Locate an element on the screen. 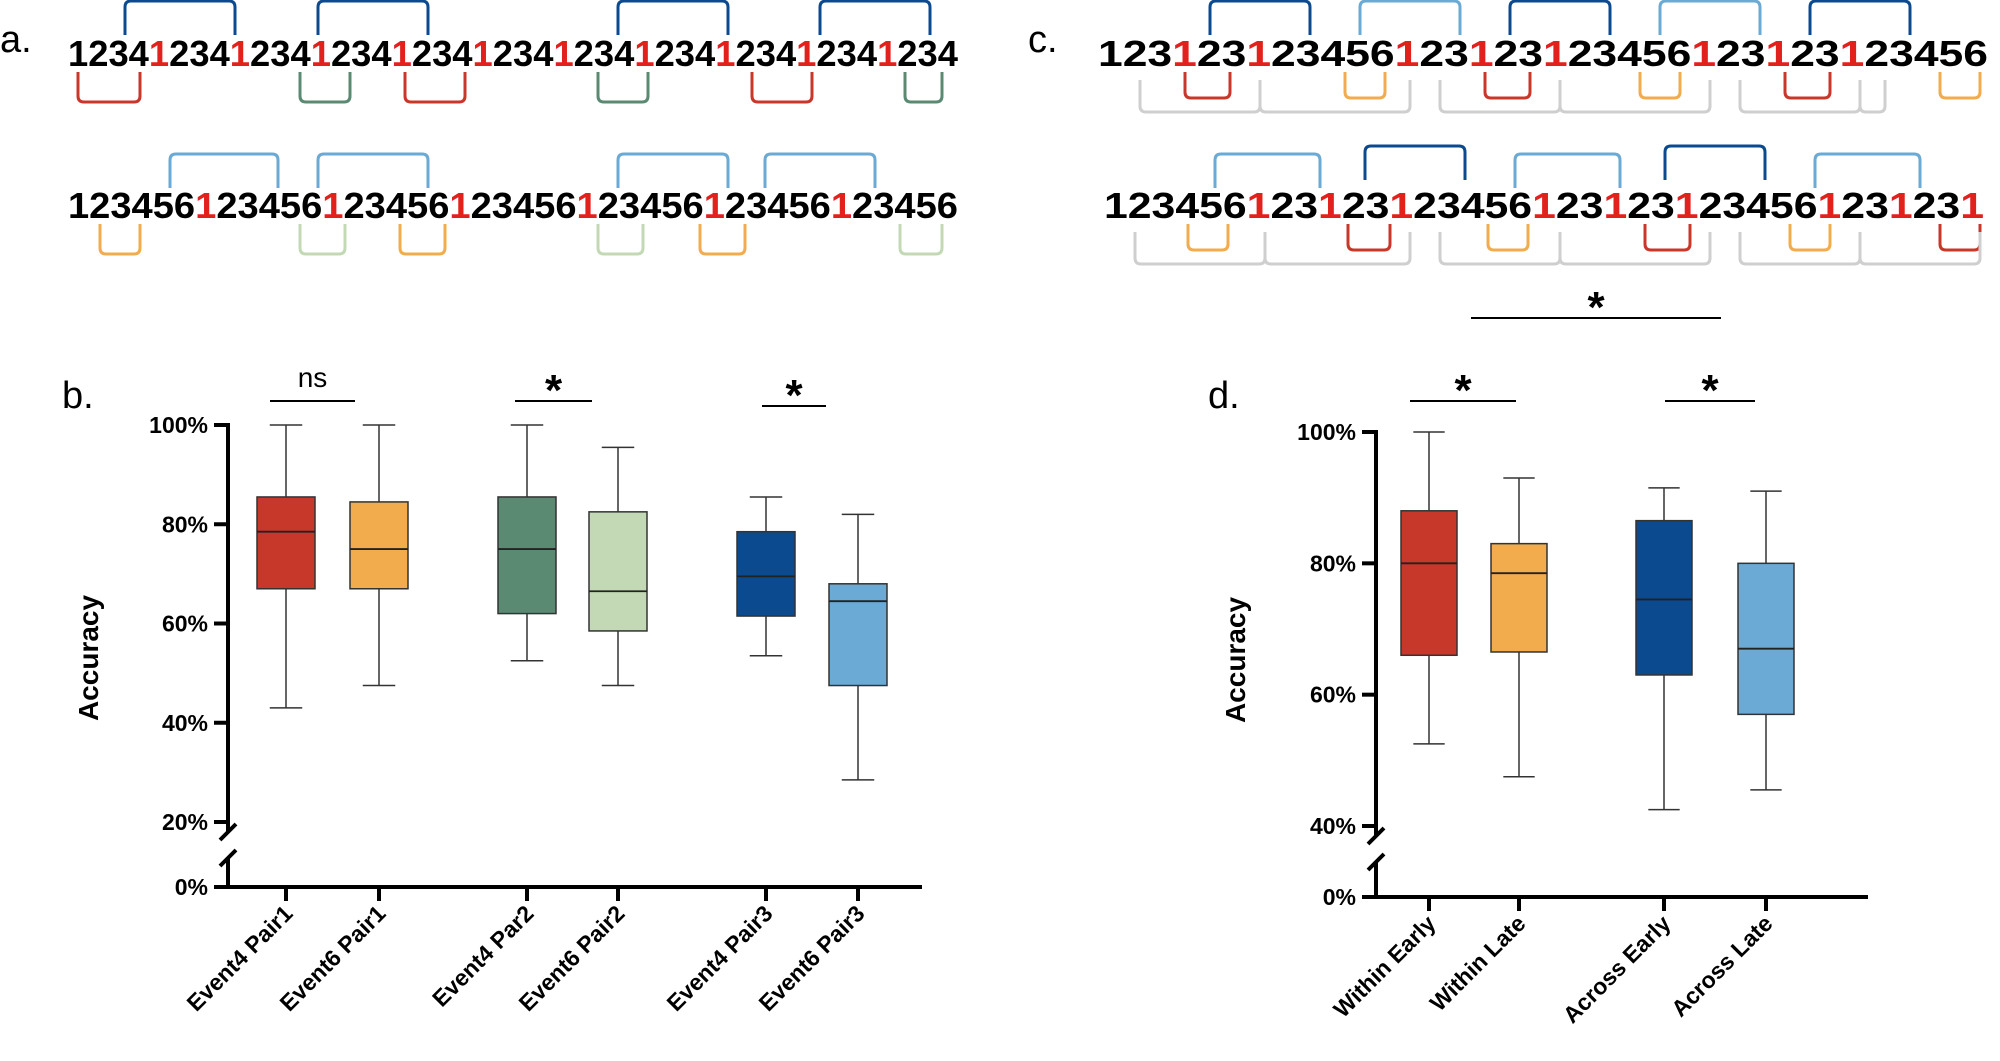 The width and height of the screenshot is (2000, 1061). panel-a-label: a. is located at coordinates (16, 40).